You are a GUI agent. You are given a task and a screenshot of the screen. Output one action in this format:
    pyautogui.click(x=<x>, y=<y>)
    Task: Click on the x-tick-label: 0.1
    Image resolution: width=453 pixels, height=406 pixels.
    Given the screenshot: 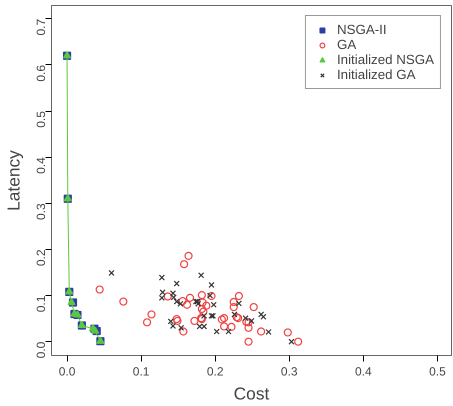 What is the action you would take?
    pyautogui.click(x=141, y=371)
    